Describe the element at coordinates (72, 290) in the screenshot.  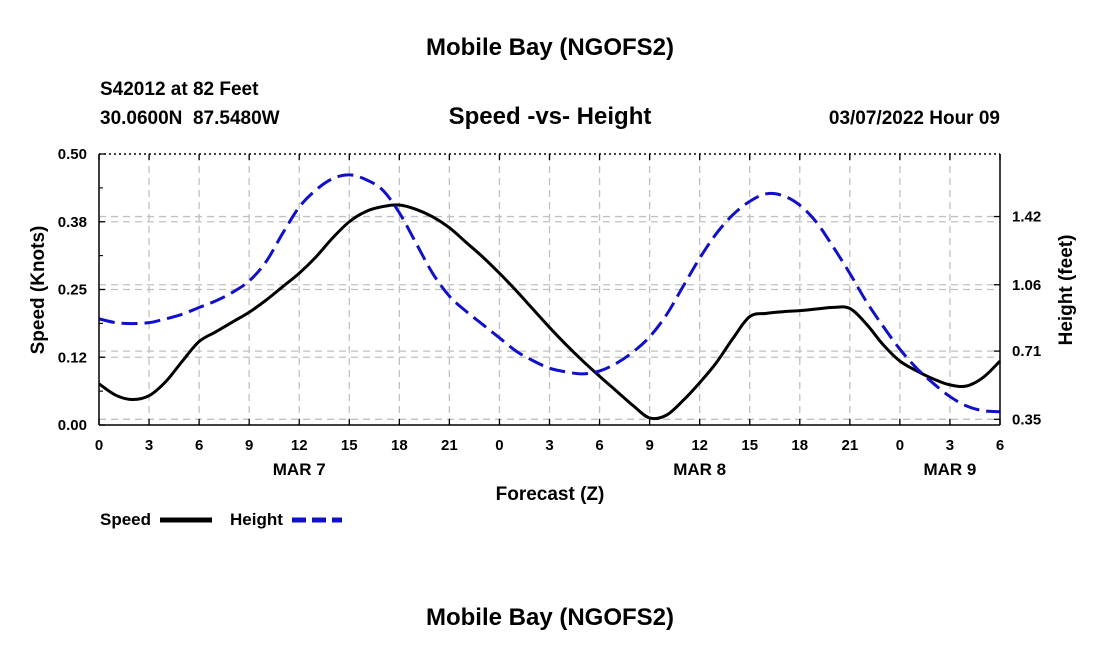
I see `y-left-tick-label: 0.25` at that location.